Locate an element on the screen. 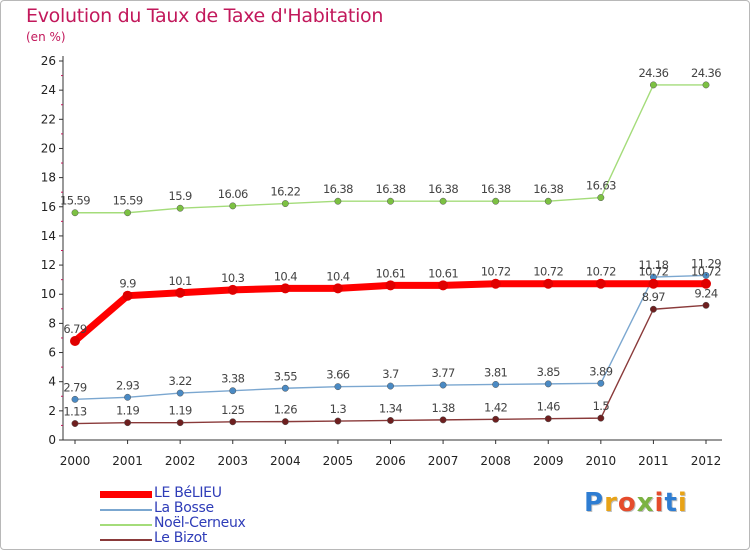 This screenshot has height=550, width=750. y-tick-label: 4 is located at coordinates (52, 382).